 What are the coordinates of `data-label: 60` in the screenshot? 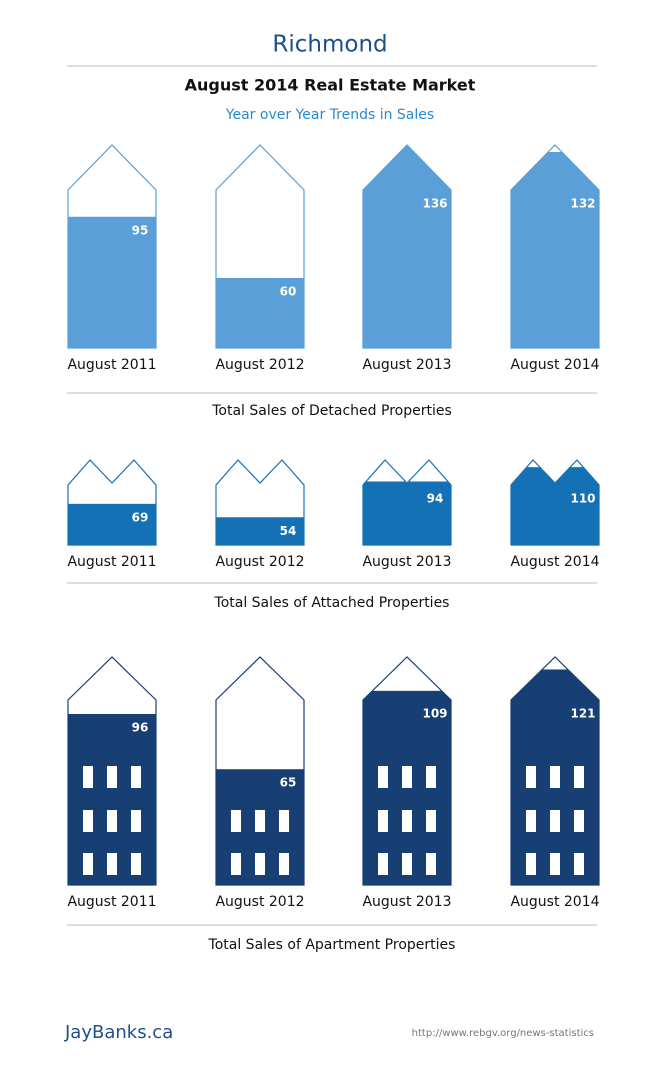 It's located at (288, 292).